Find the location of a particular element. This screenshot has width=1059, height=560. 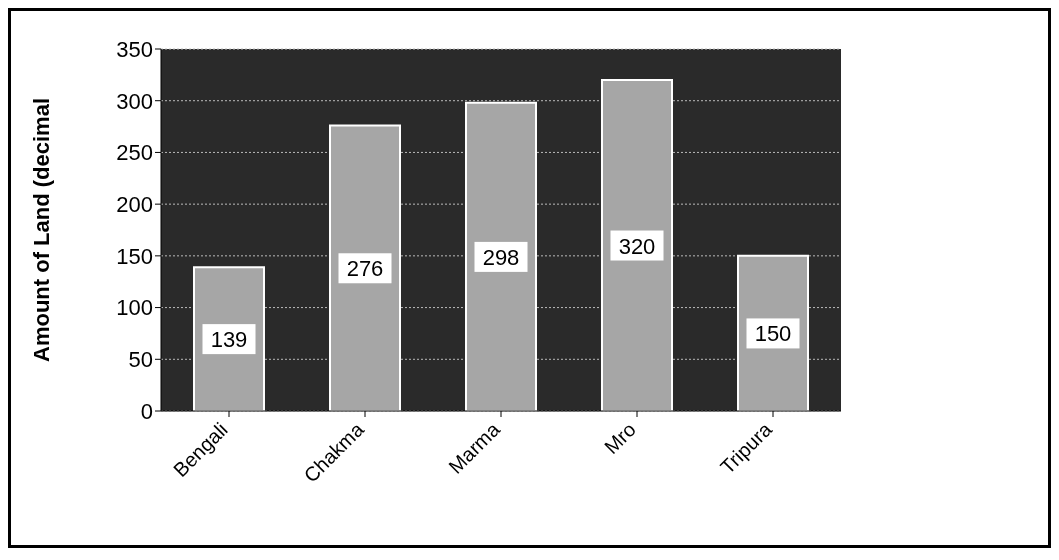

data-label: 320 is located at coordinates (637, 246).